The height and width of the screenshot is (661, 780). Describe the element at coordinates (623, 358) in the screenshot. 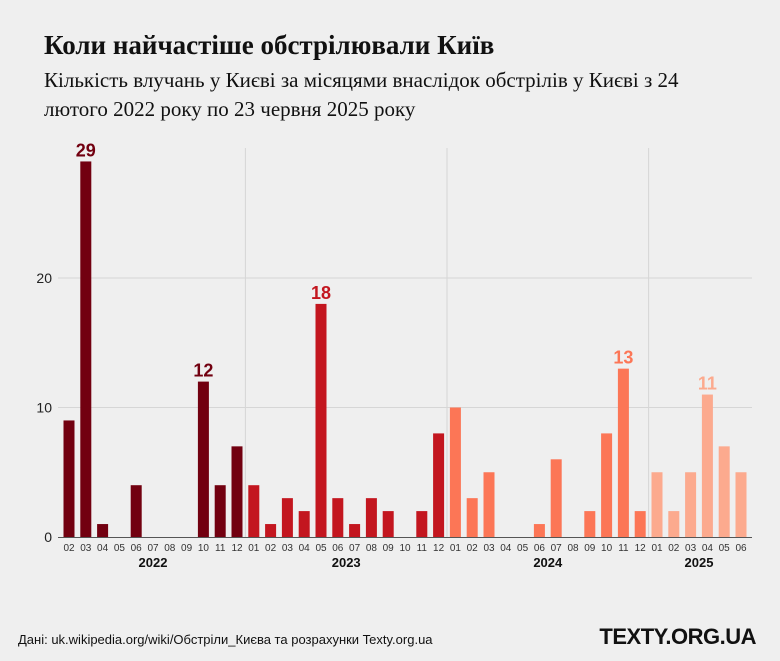

I see `data-label: 13` at that location.